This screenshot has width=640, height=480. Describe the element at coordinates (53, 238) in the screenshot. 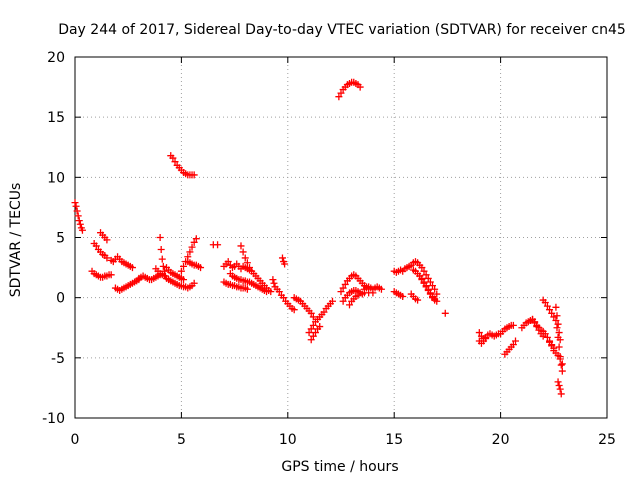

I see `y-tick-labels: -10 -5 0 5 10 15 20` at that location.